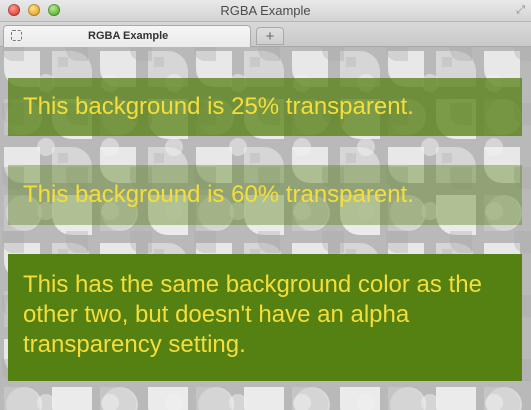 The image size is (531, 410). Describe the element at coordinates (54, 10) in the screenshot. I see `zoom-window-icon` at that location.